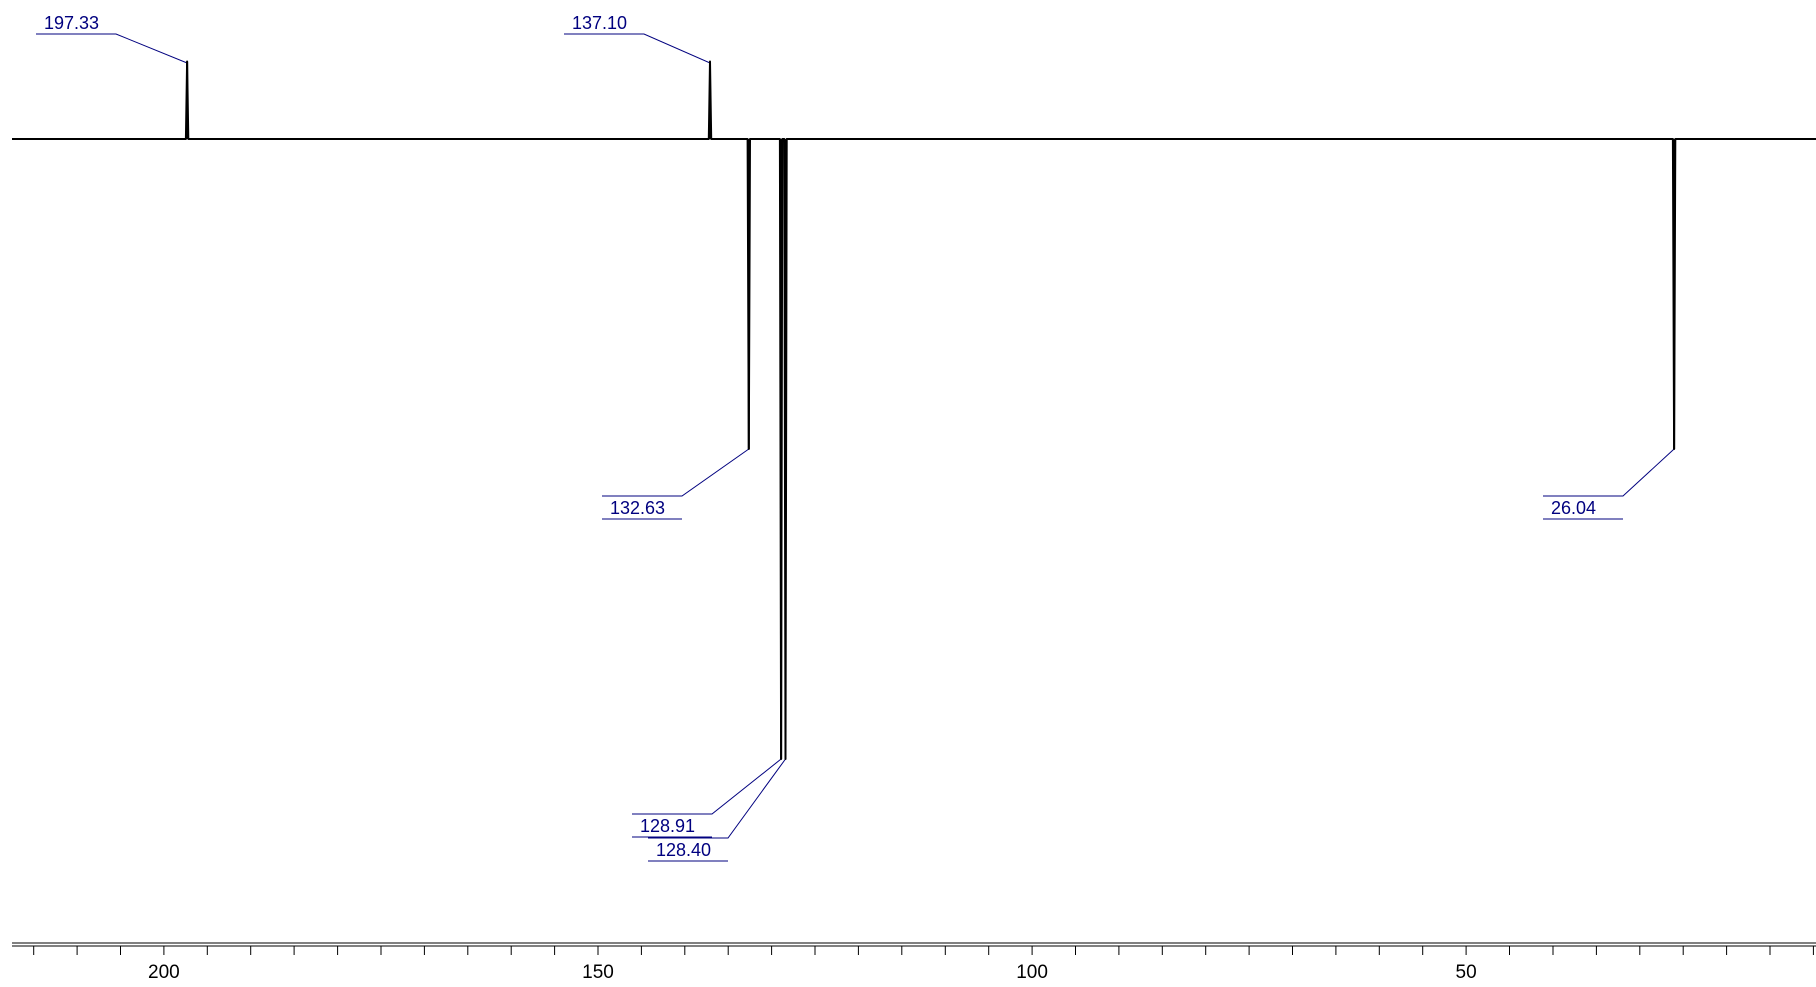 This screenshot has height=987, width=1816. I want to click on peak-label-text: 26.04, so click(1573, 508).